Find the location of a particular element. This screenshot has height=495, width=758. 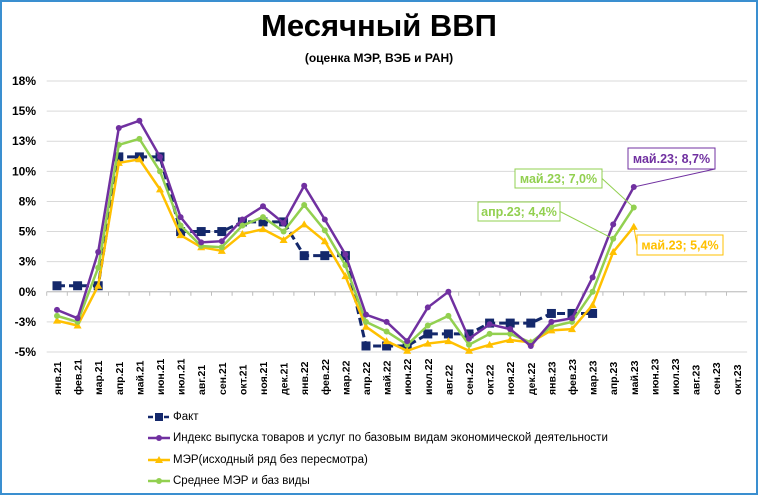

x-tick-label: окт.21 is located at coordinates (243, 379).